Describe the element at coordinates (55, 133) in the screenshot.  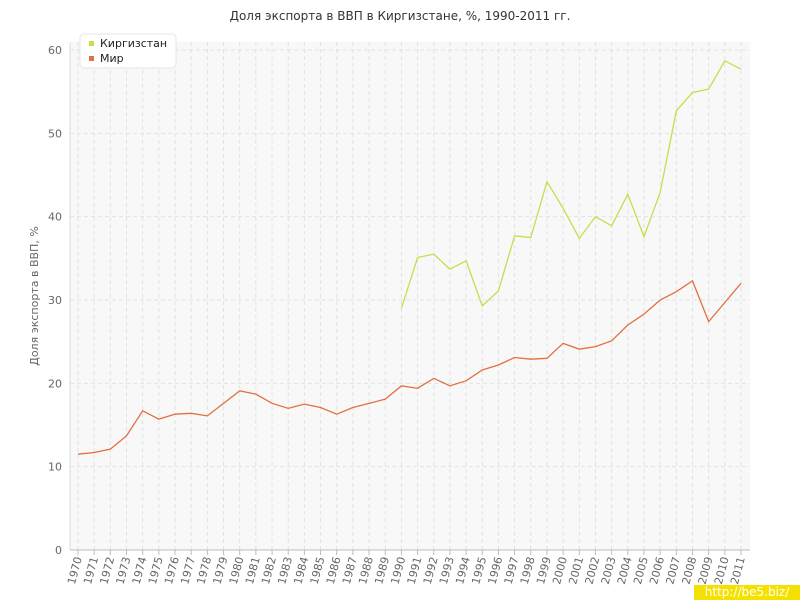
I see `y-tick-label: 50` at that location.